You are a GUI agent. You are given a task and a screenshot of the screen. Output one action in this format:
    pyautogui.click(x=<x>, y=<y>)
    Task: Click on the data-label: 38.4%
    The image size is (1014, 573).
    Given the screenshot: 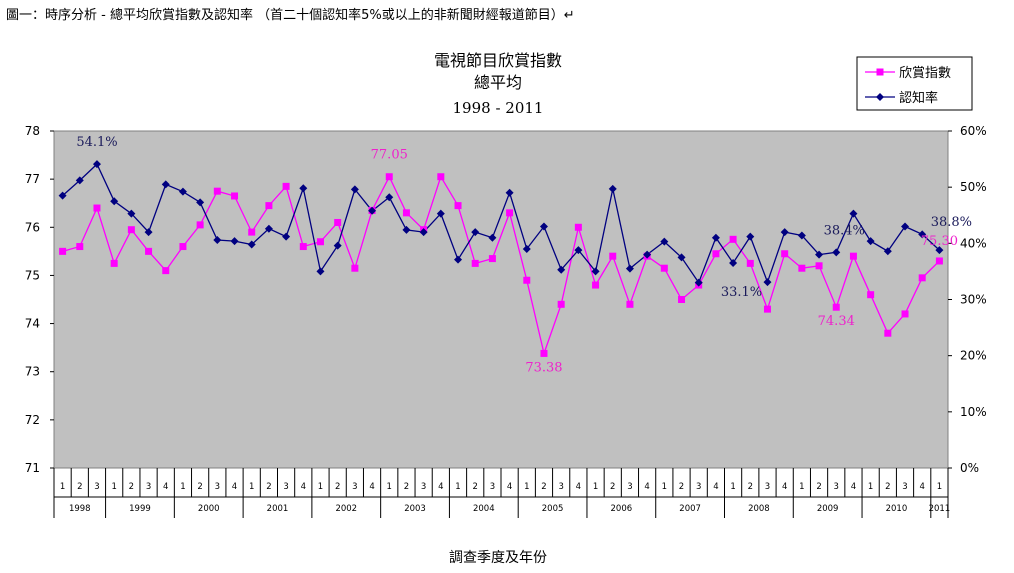 What is the action you would take?
    pyautogui.click(x=844, y=230)
    